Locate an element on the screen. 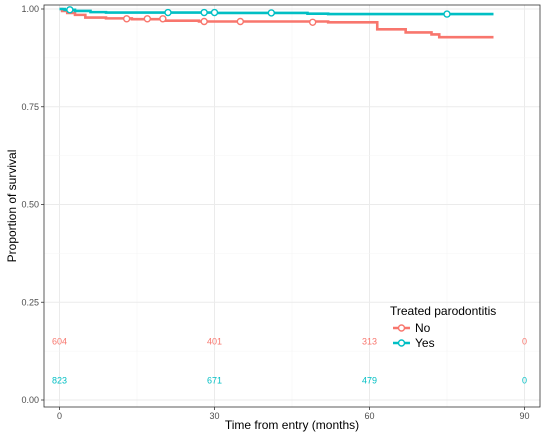 The image size is (550, 435). y-axis-ticks: 0.00 0.25 0.50 0.75 1.00 is located at coordinates (32, 204).